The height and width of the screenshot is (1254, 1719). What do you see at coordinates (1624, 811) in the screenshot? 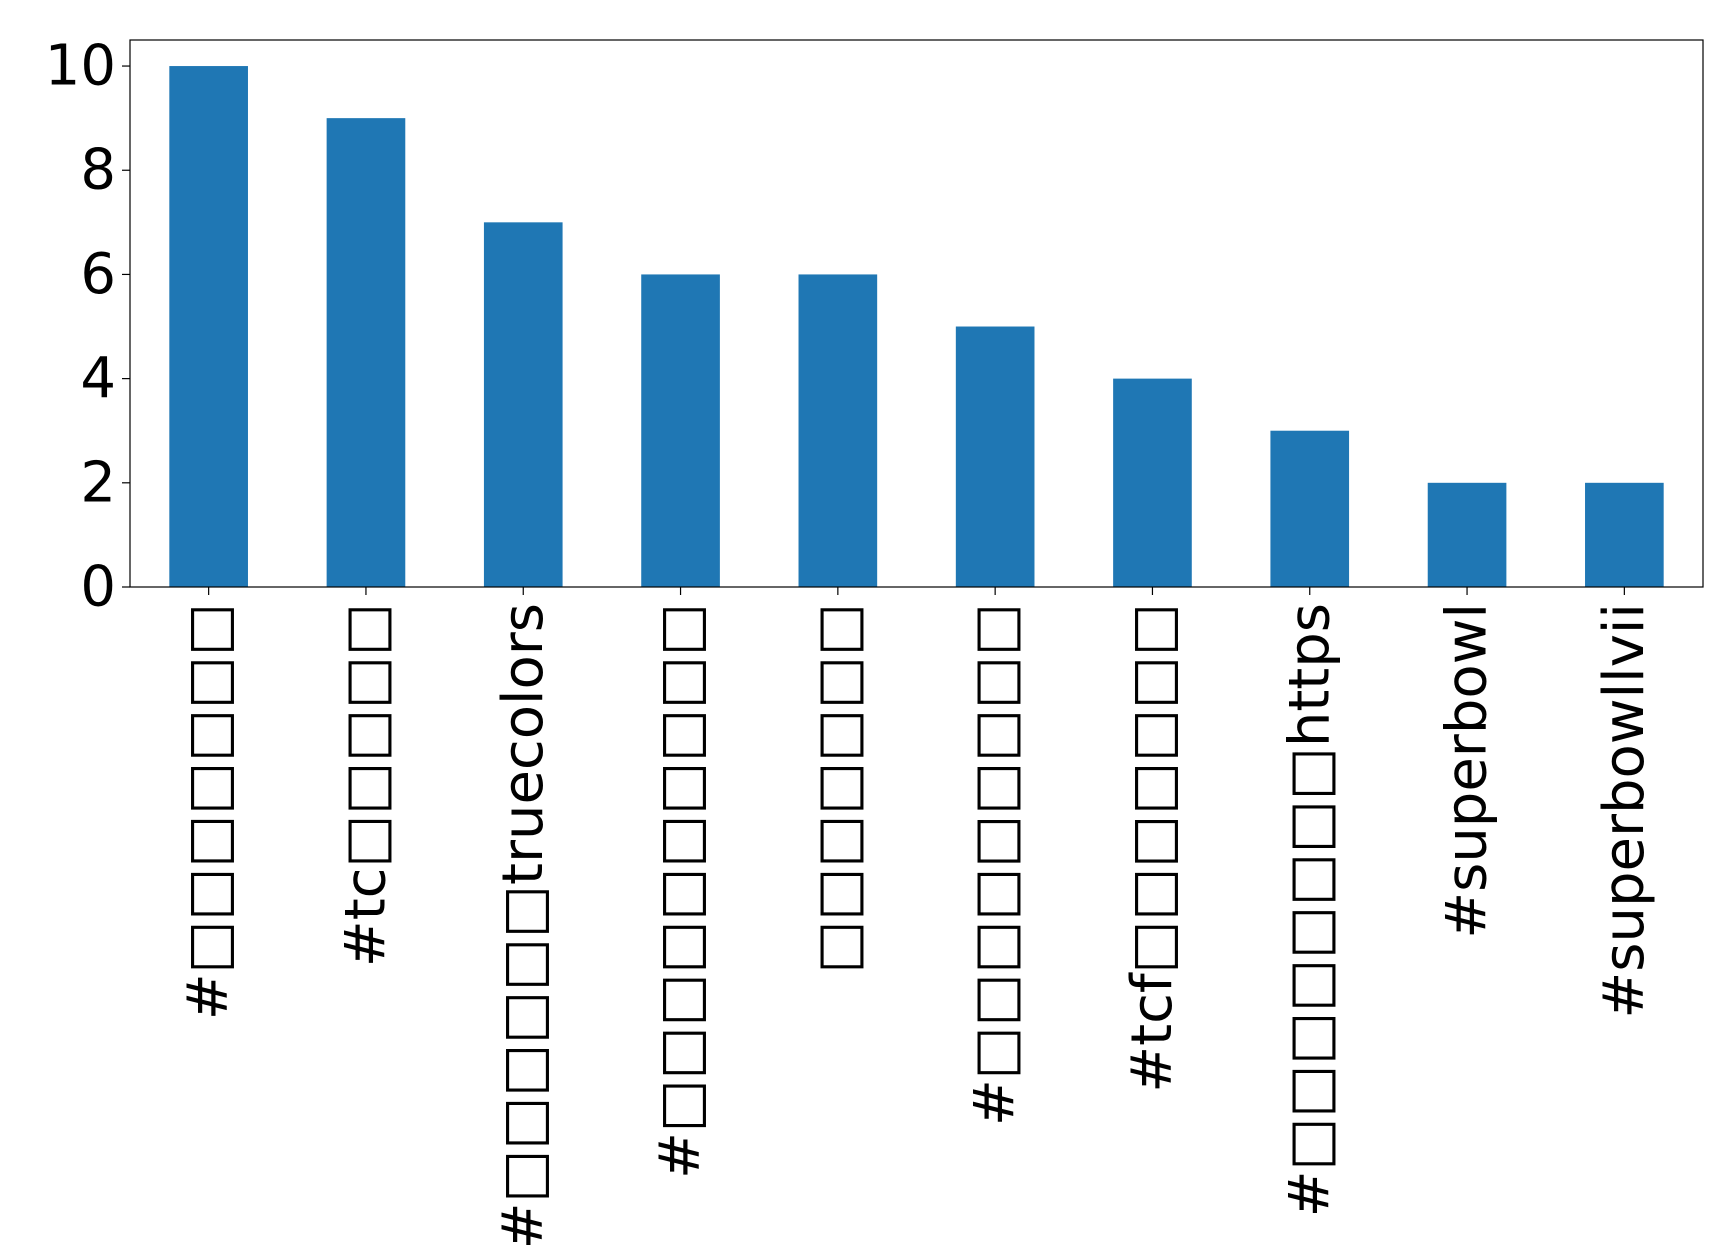
I see `x-tick-label: #superbowllvii` at bounding box center [1624, 811].